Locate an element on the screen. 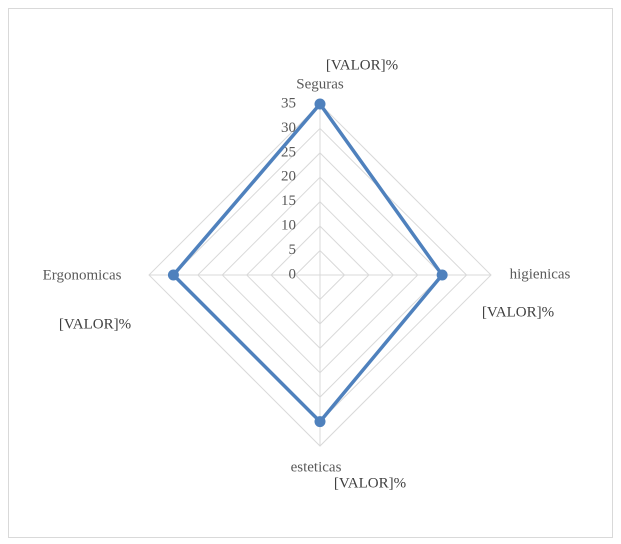 This screenshot has height=544, width=621. r-tick-label: 30 is located at coordinates (288, 128).